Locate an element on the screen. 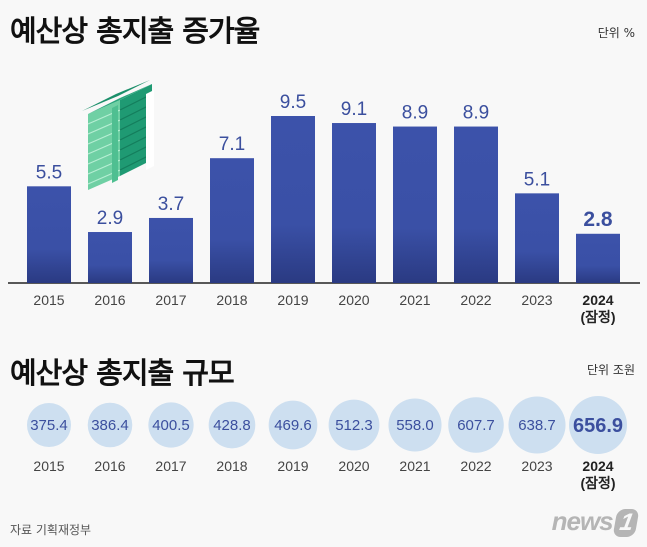 The width and height of the screenshot is (647, 547). bar-2024 is located at coordinates (598, 258).